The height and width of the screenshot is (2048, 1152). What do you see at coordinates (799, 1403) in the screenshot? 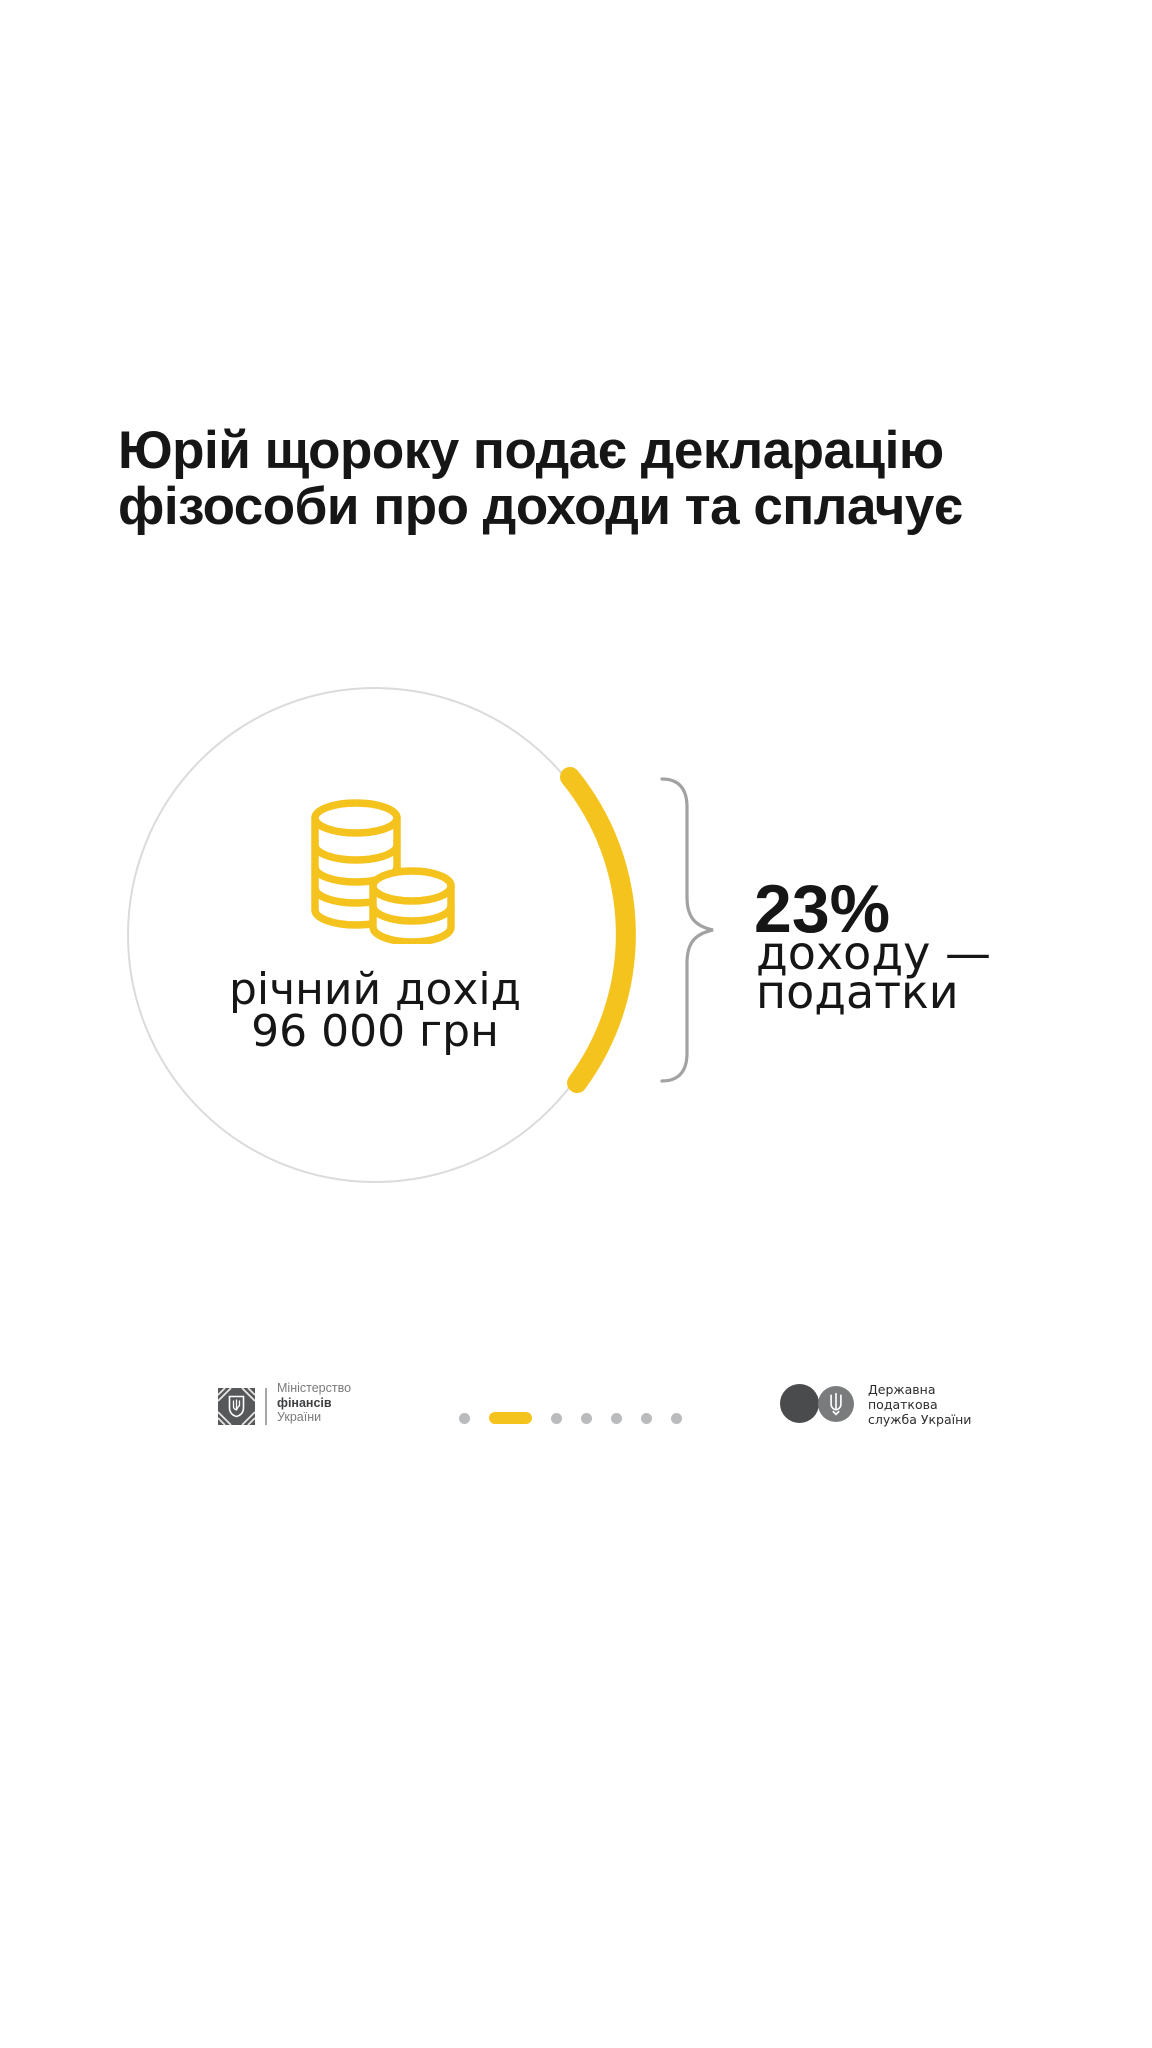
I see `tax-service-circle-dark` at bounding box center [799, 1403].